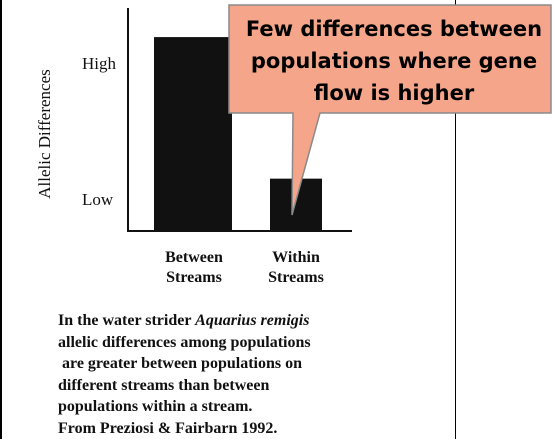 This screenshot has height=439, width=555. I want to click on y-tick-high: High, so click(99, 63).